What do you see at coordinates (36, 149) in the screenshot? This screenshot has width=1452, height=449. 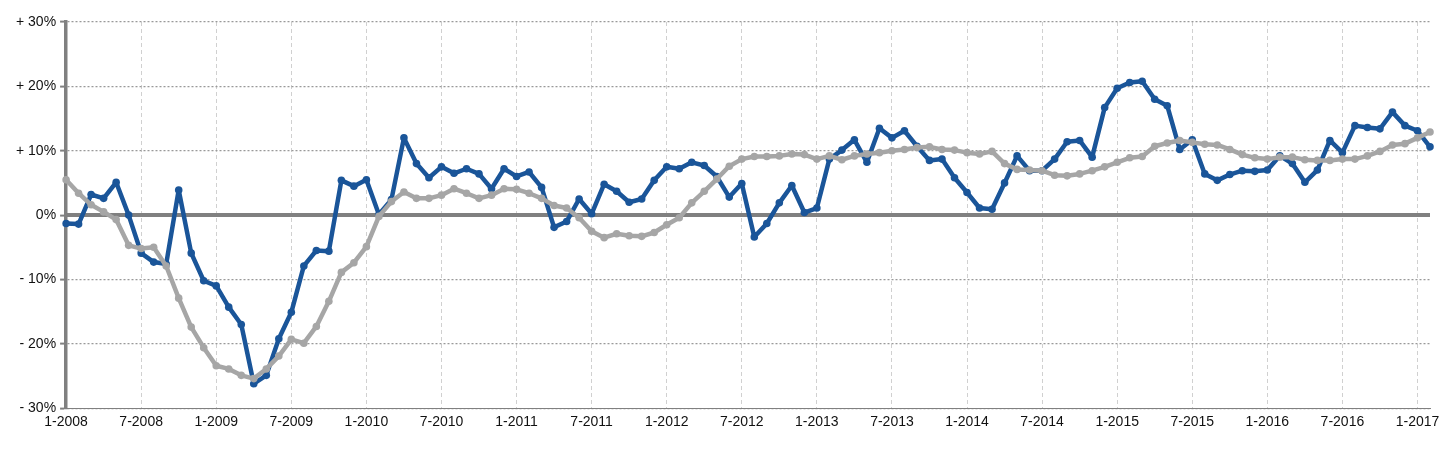 I see `y-tick-label: + 10%` at bounding box center [36, 149].